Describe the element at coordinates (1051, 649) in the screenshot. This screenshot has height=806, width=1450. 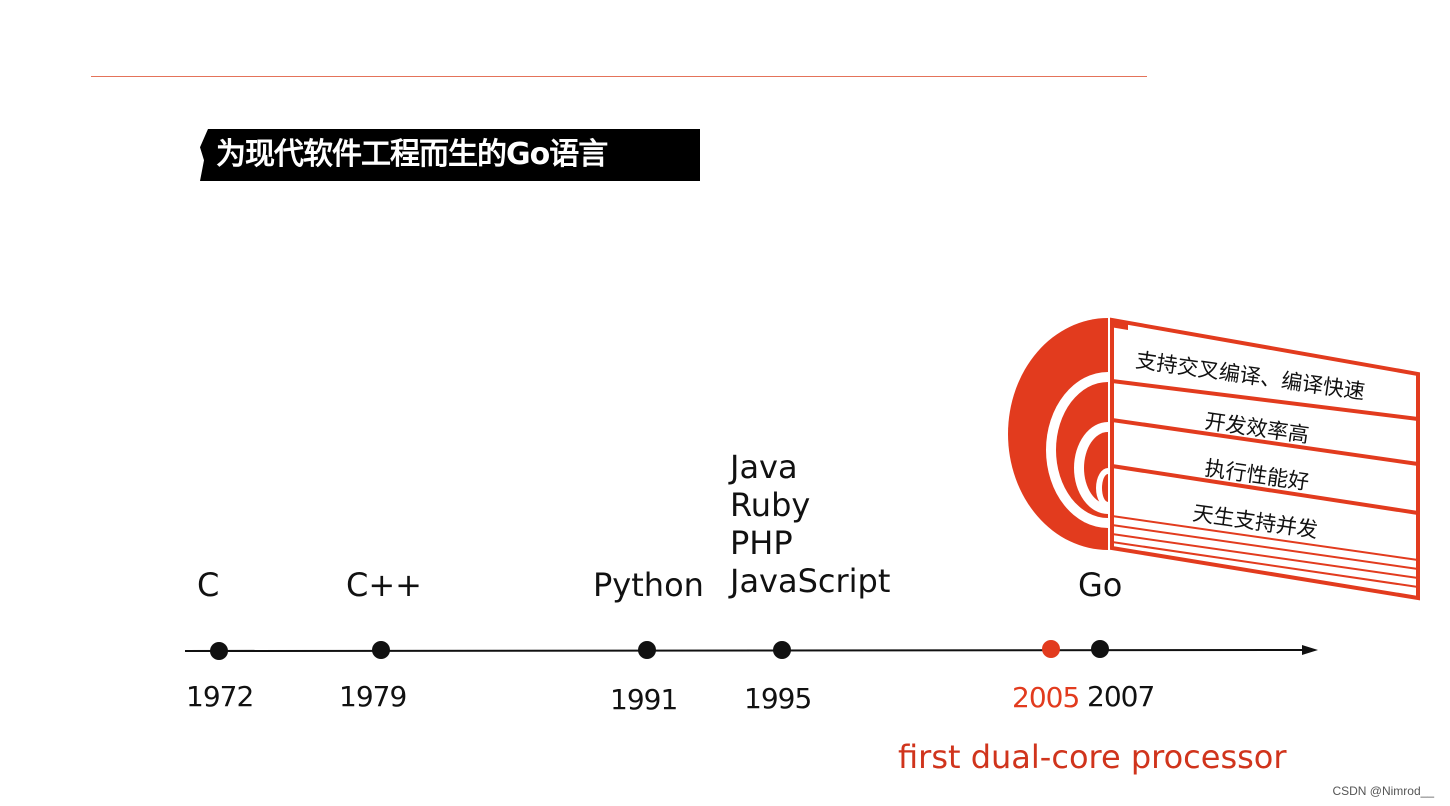
I see `marker-2005` at that location.